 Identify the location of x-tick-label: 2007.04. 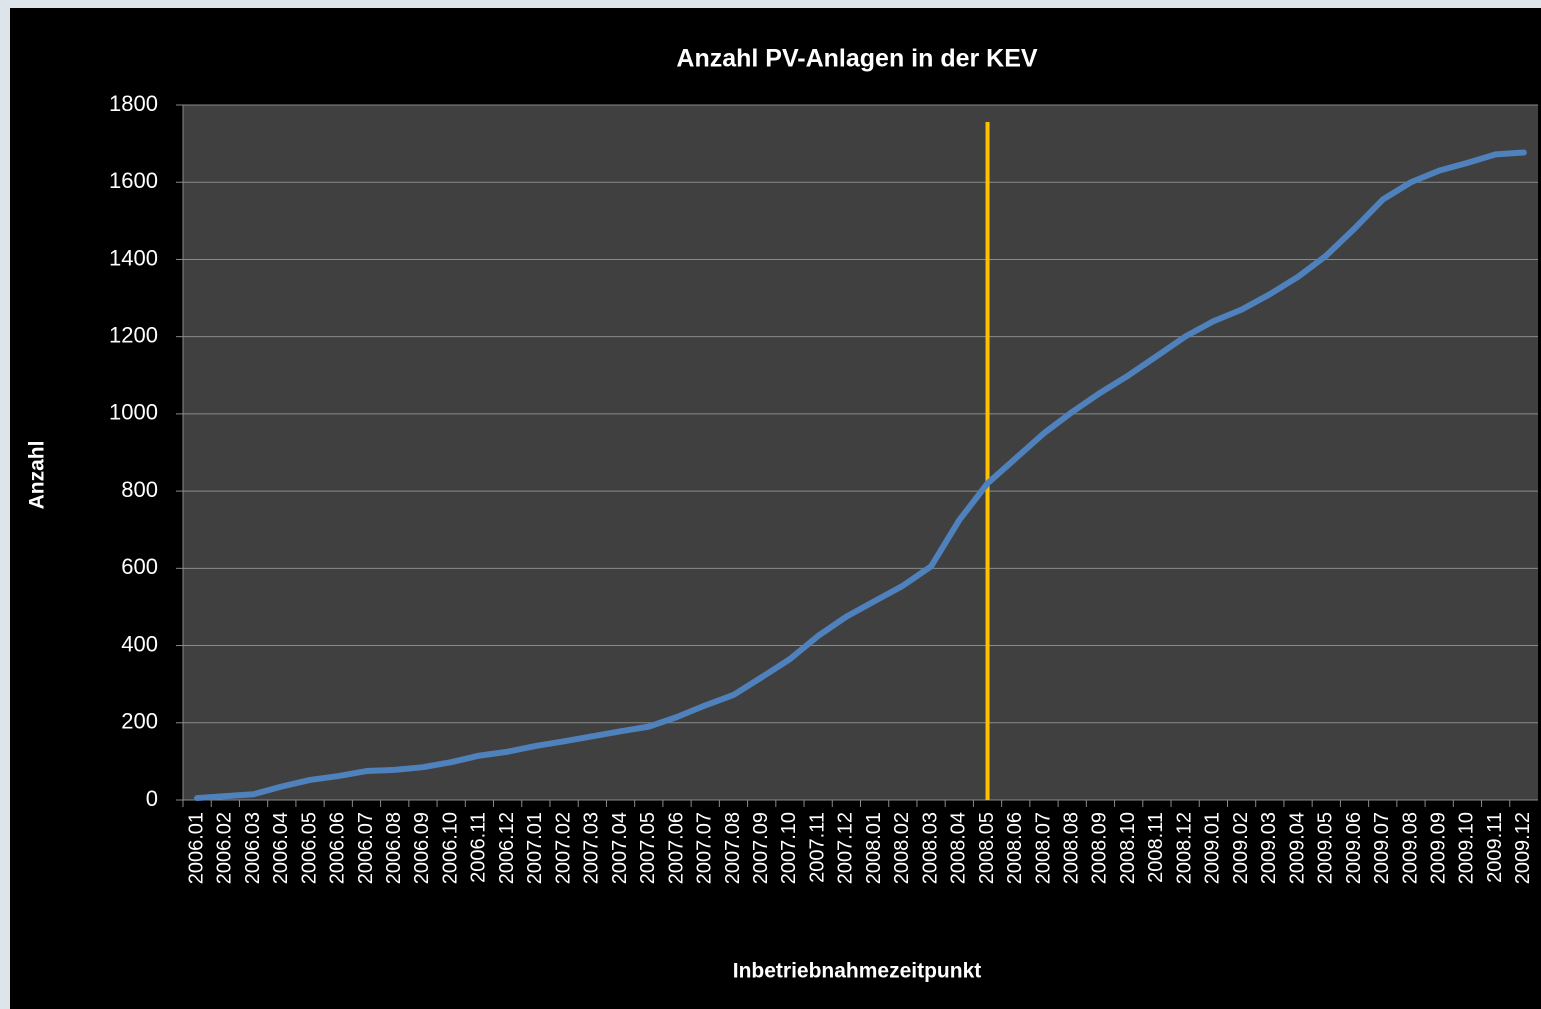
(620, 848).